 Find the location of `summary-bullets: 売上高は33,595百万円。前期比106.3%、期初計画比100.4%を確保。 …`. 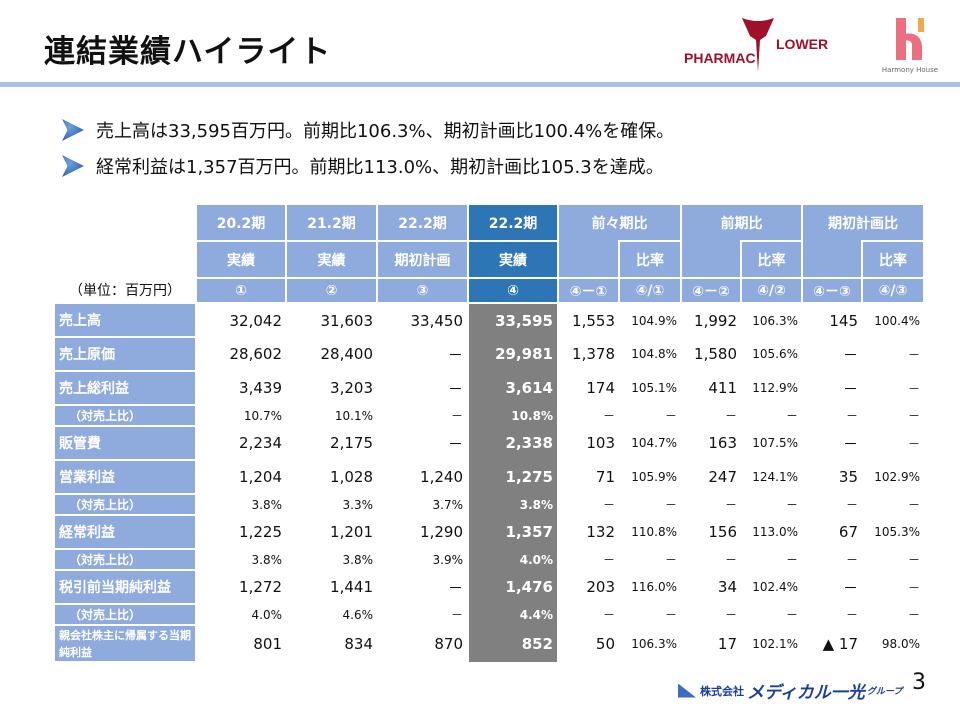

summary-bullets: 売上高は33,595百万円。前期比106.3%、期初計画比100.4%を確保。 … is located at coordinates (368, 148).